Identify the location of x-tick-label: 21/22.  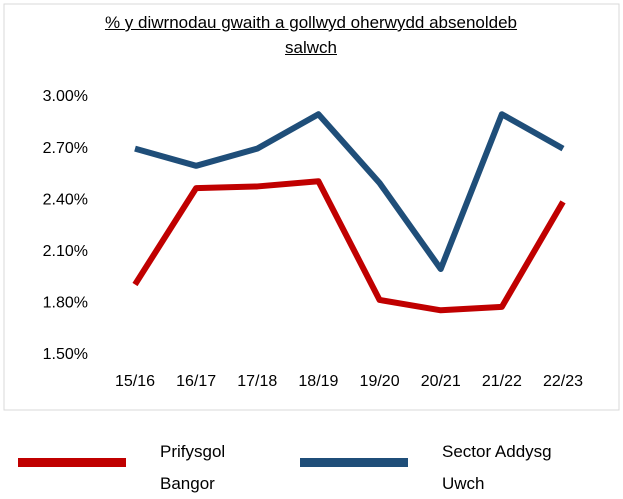
(502, 381).